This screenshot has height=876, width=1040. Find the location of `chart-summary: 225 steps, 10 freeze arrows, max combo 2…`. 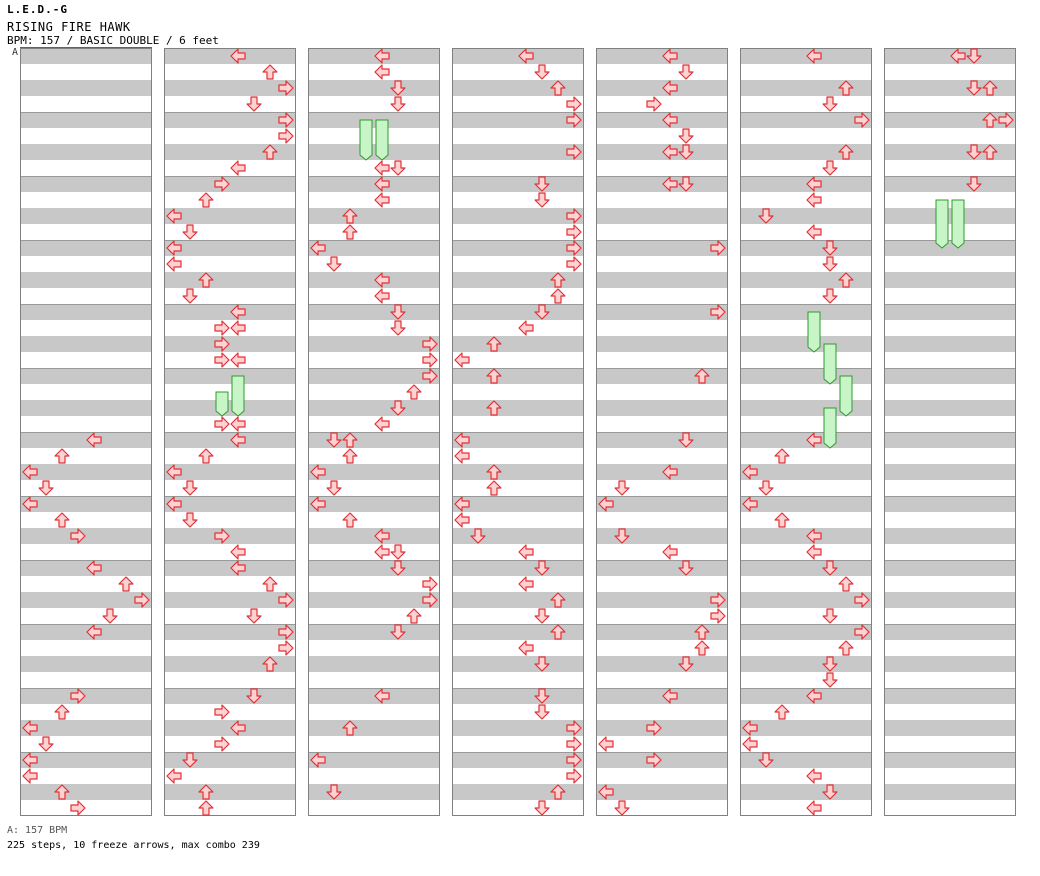

chart-summary: 225 steps, 10 freeze arrows, max combo 2… is located at coordinates (133, 845).